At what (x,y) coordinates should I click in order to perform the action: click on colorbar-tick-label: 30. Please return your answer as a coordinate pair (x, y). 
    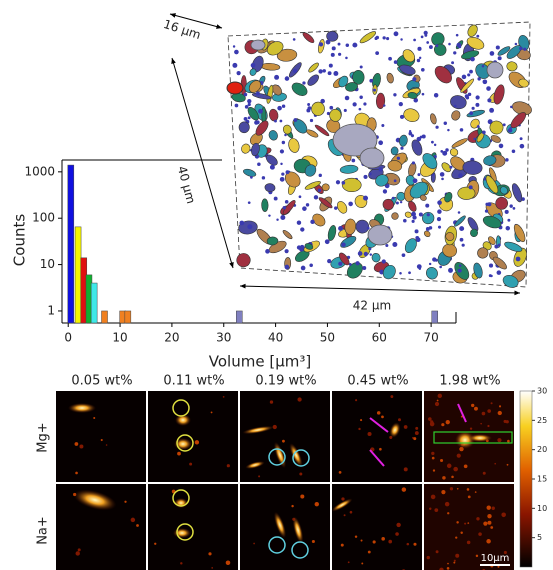
    Looking at the image, I should click on (542, 391).